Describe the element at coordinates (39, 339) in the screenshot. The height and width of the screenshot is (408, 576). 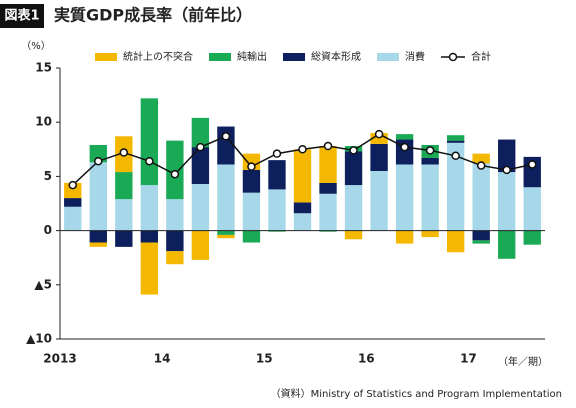
I see `y-tick-label: ▲10` at that location.